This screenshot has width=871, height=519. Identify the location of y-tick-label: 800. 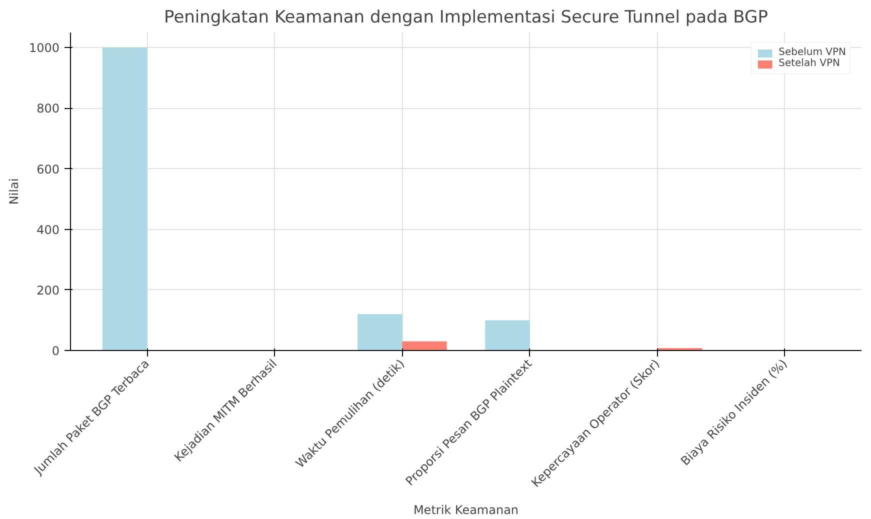
(48, 109).